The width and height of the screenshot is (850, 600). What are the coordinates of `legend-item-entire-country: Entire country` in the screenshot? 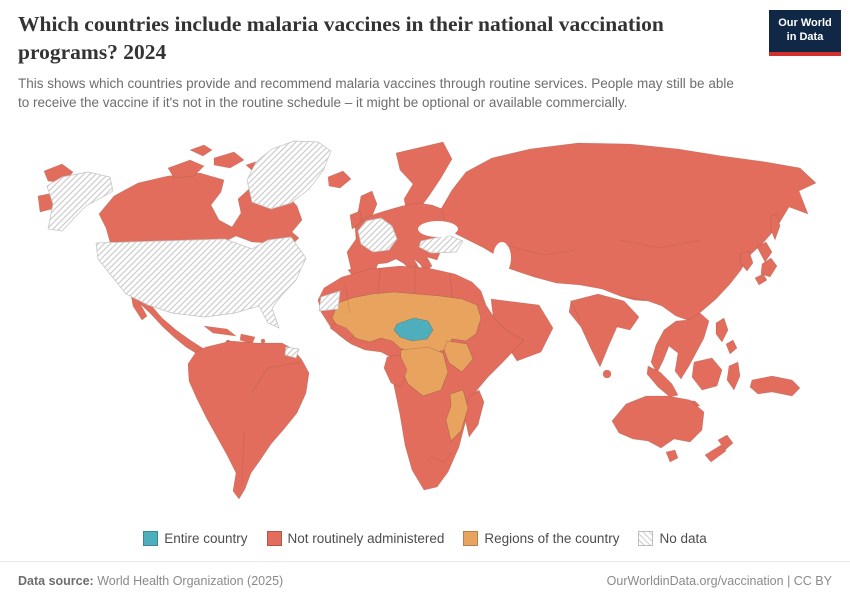 It's located at (195, 538).